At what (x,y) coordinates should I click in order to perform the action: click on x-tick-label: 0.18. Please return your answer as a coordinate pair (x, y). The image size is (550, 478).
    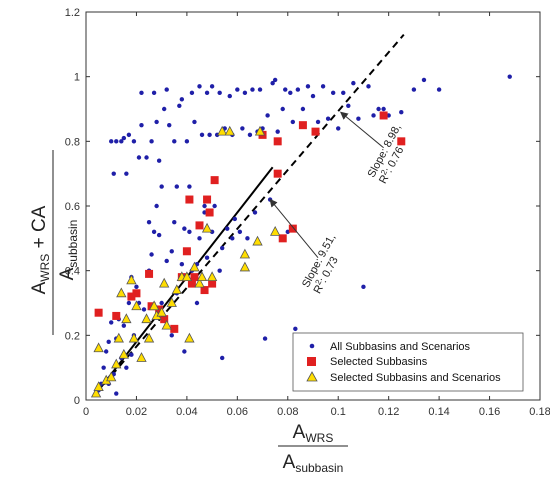
    Looking at the image, I should click on (539, 412).